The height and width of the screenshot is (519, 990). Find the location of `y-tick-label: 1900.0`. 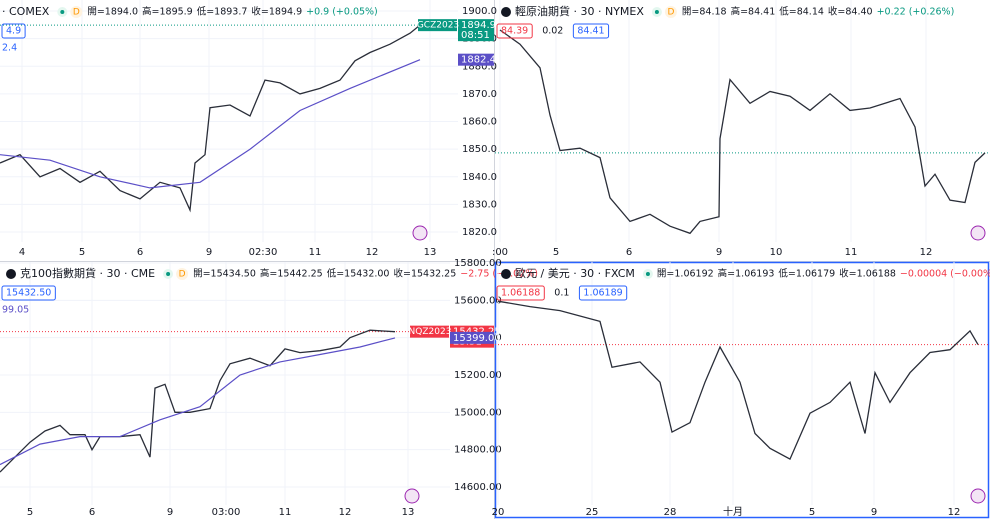

y-tick-label: 1900.0 is located at coordinates (479, 11).